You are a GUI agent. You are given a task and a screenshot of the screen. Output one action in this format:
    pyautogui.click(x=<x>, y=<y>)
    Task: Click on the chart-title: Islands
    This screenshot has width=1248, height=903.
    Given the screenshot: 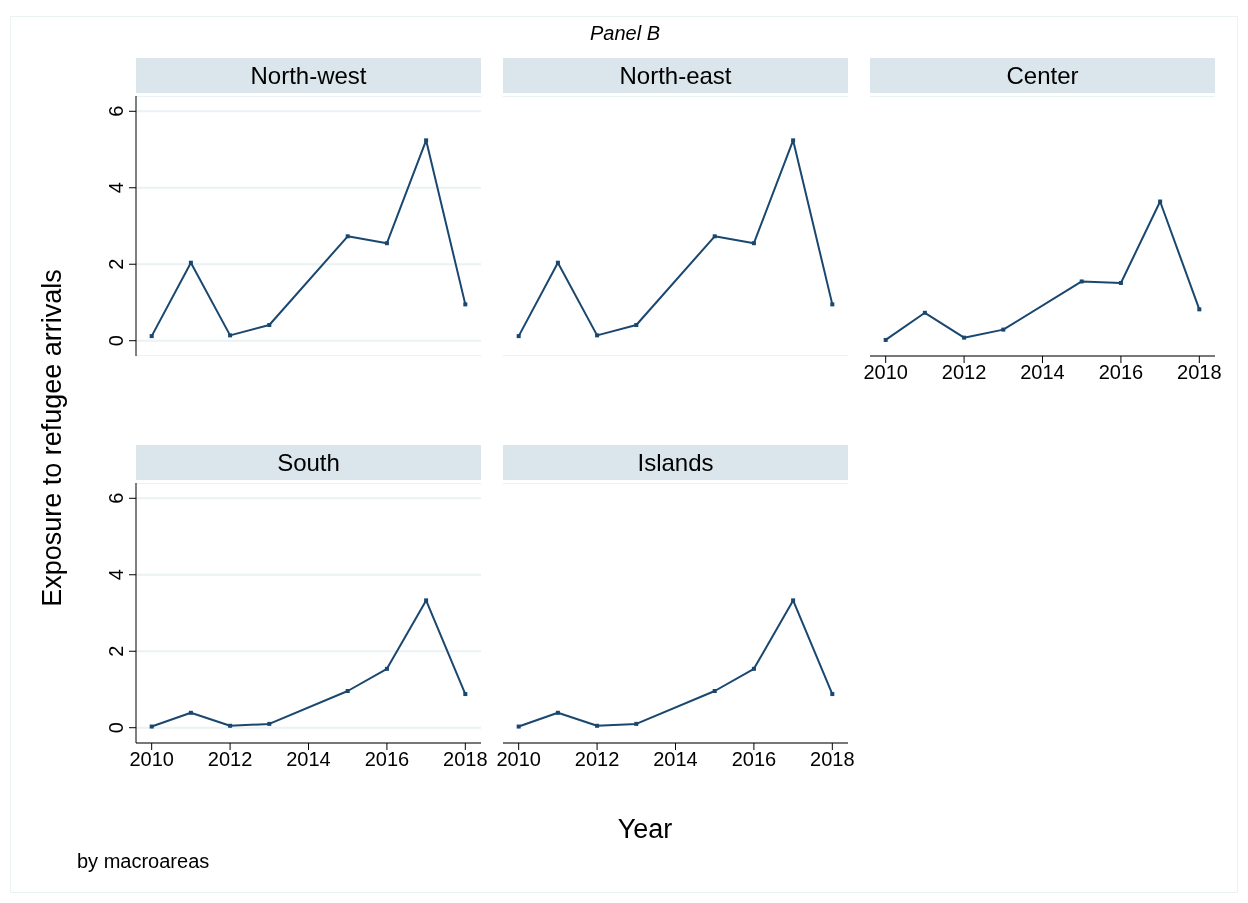 What is the action you would take?
    pyautogui.click(x=675, y=462)
    